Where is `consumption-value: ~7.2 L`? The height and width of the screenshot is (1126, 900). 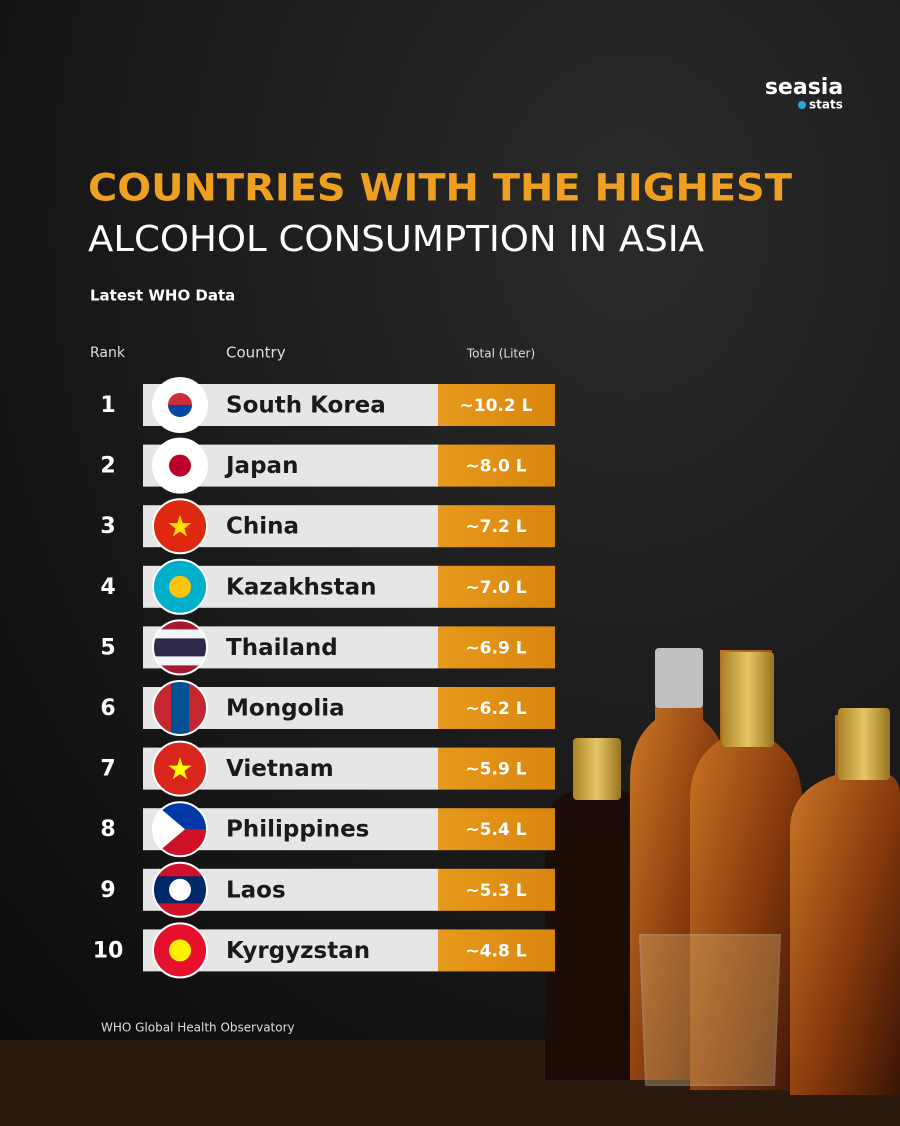
consumption-value: ~7.2 L is located at coordinates (495, 527).